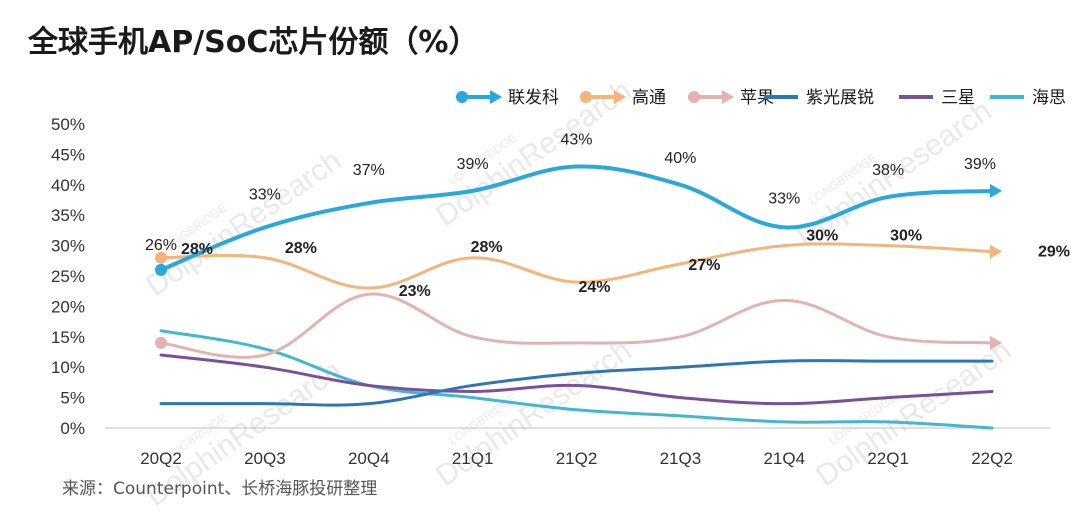  What do you see at coordinates (161, 458) in the screenshot?
I see `x-tick-label: 20Q2` at bounding box center [161, 458].